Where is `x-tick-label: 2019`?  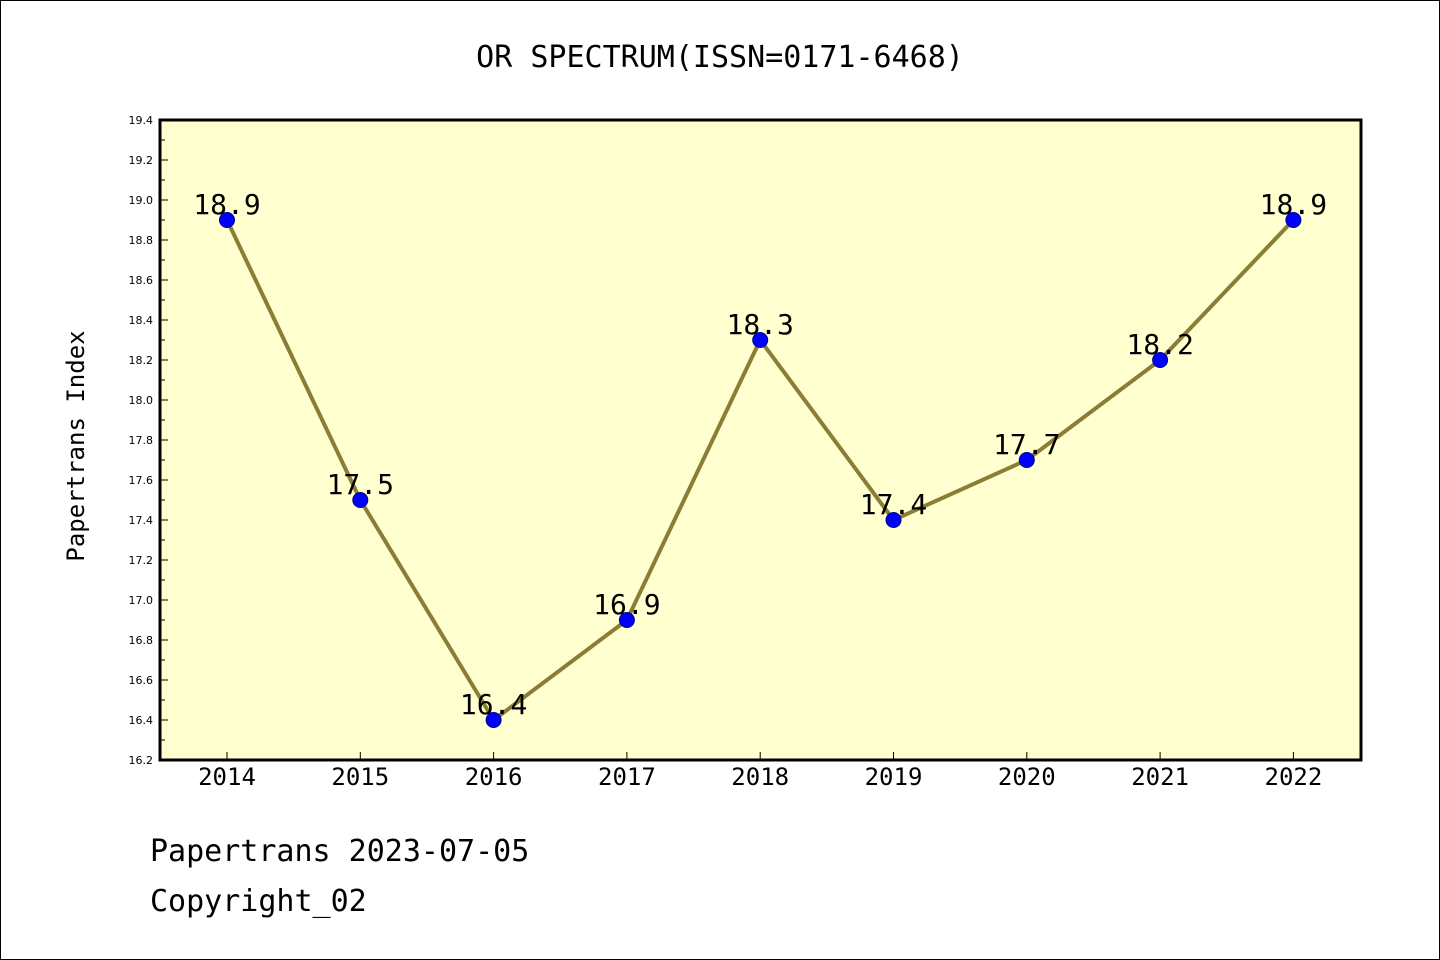
x-tick-label: 2019 is located at coordinates (894, 777).